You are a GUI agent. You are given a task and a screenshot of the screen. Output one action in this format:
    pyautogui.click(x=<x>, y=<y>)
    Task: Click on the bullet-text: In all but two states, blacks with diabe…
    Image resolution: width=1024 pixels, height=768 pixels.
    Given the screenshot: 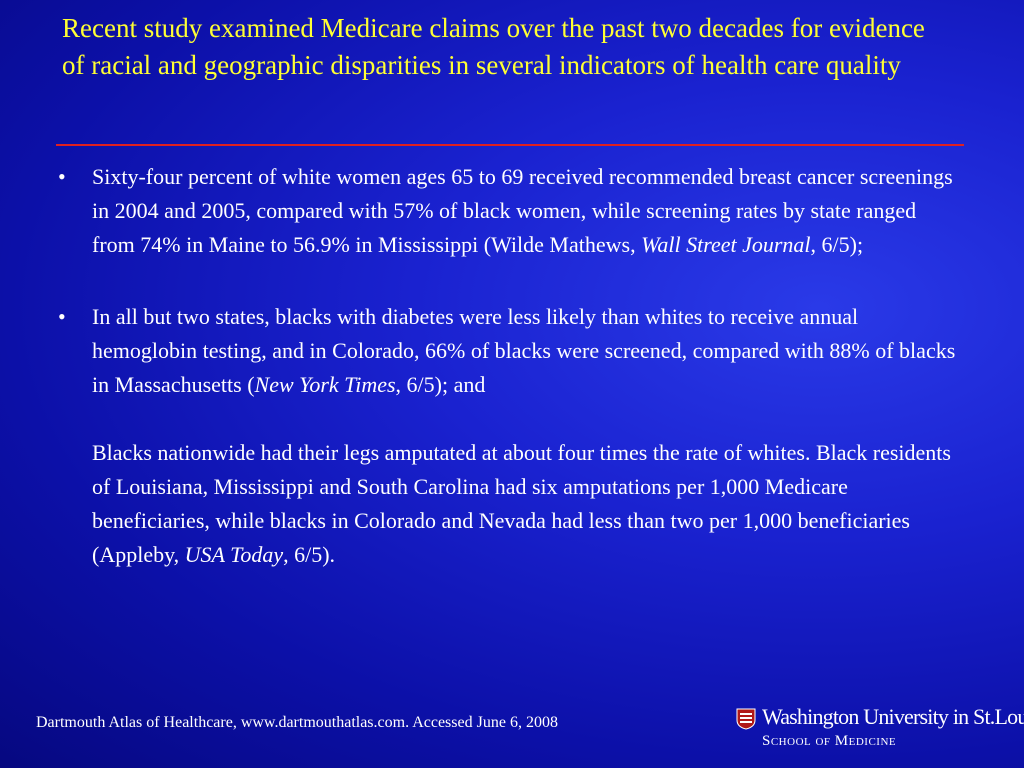 What is the action you would take?
    pyautogui.click(x=524, y=350)
    